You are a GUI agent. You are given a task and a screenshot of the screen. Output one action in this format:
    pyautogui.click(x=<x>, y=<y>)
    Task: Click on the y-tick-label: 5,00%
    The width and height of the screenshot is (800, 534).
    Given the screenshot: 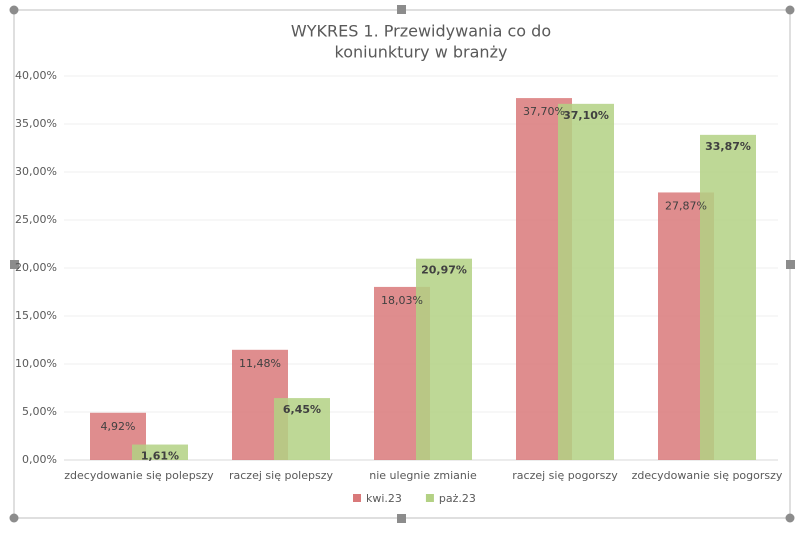 What is the action you would take?
    pyautogui.click(x=39, y=411)
    